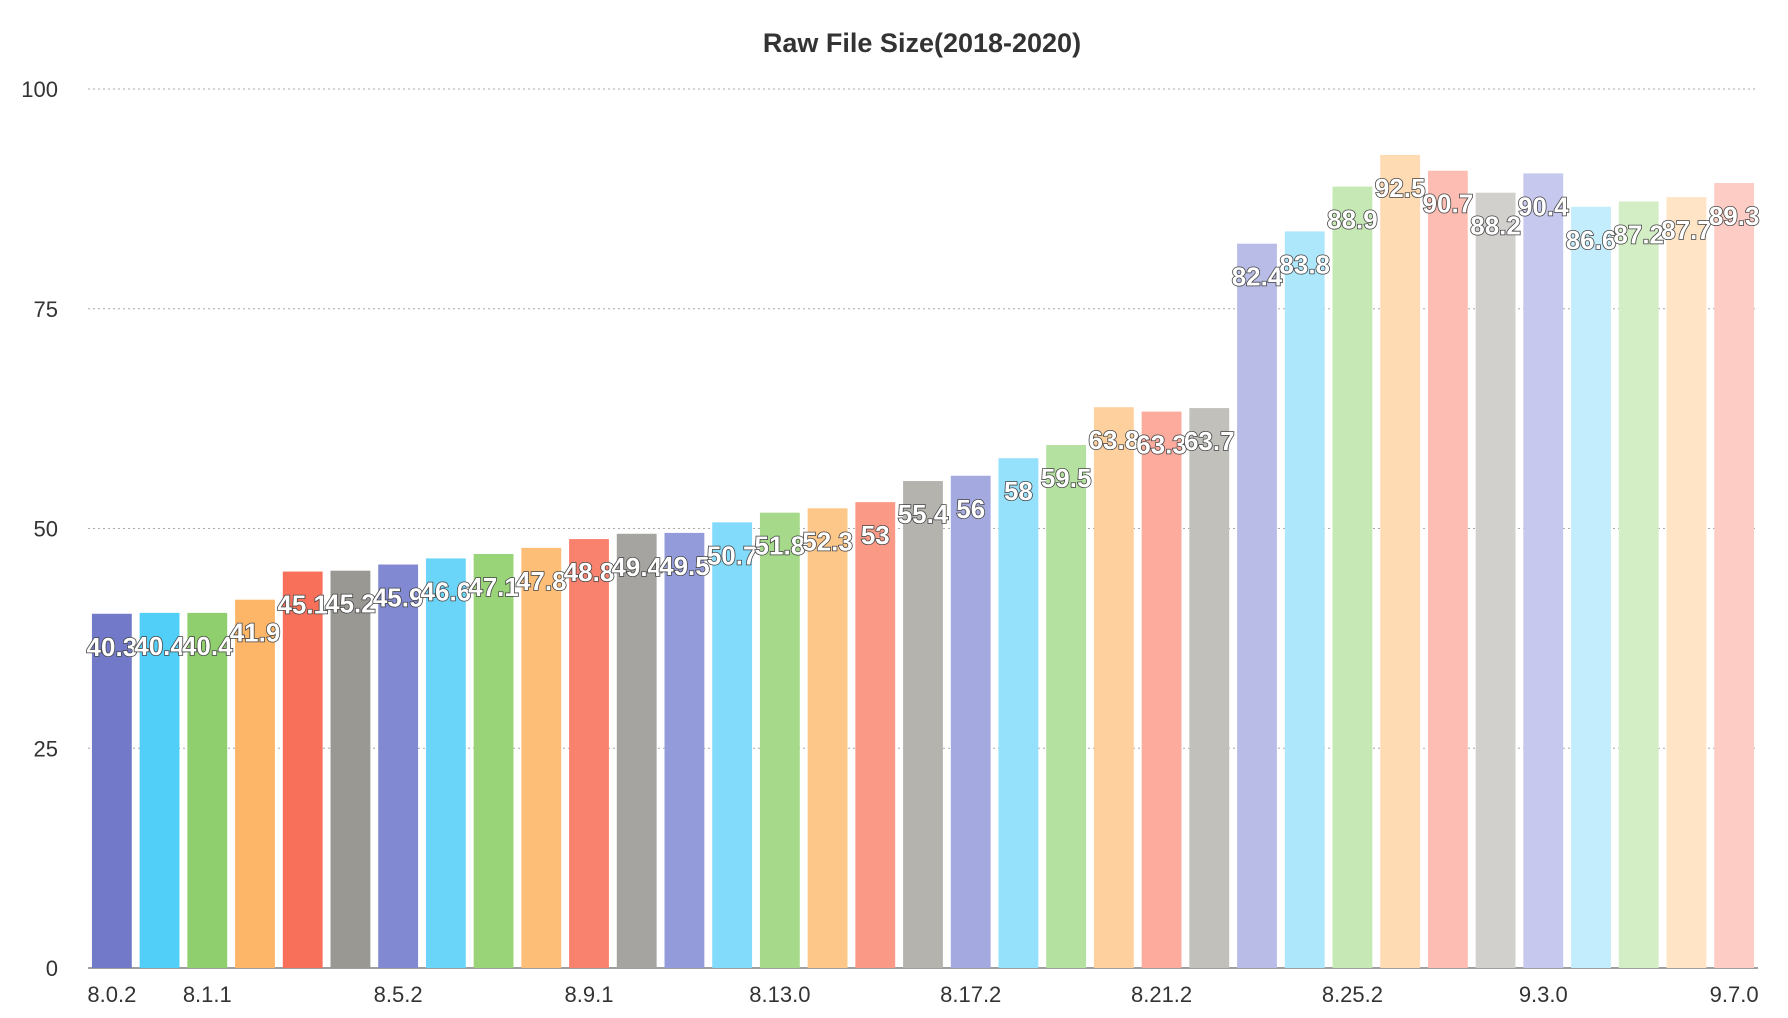 The image size is (1788, 1018). What do you see at coordinates (1114, 440) in the screenshot?
I see `data-label: 63.8` at bounding box center [1114, 440].